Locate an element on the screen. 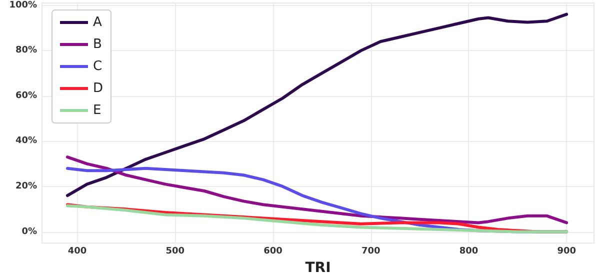 The height and width of the screenshot is (280, 600). x-tick-label: 500 is located at coordinates (175, 251).